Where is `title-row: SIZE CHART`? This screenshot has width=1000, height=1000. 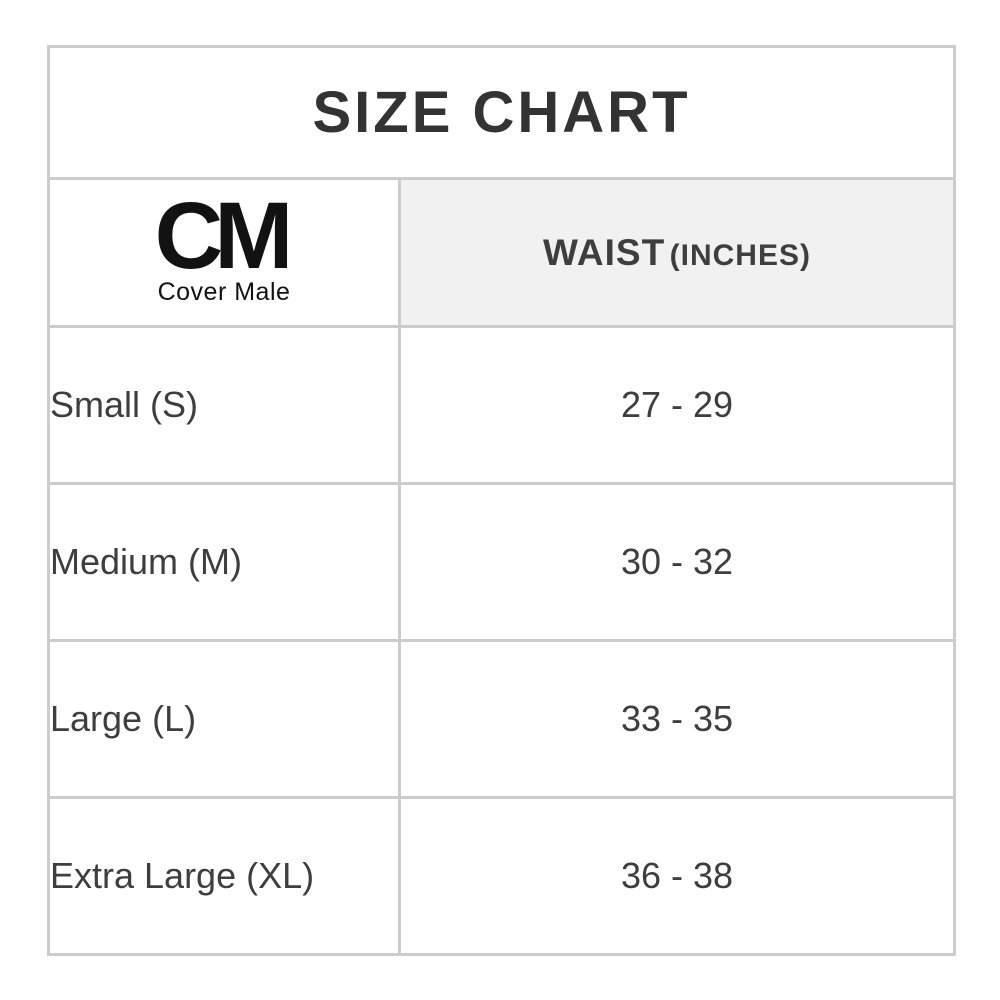
title-row: SIZE CHART is located at coordinates (501, 112).